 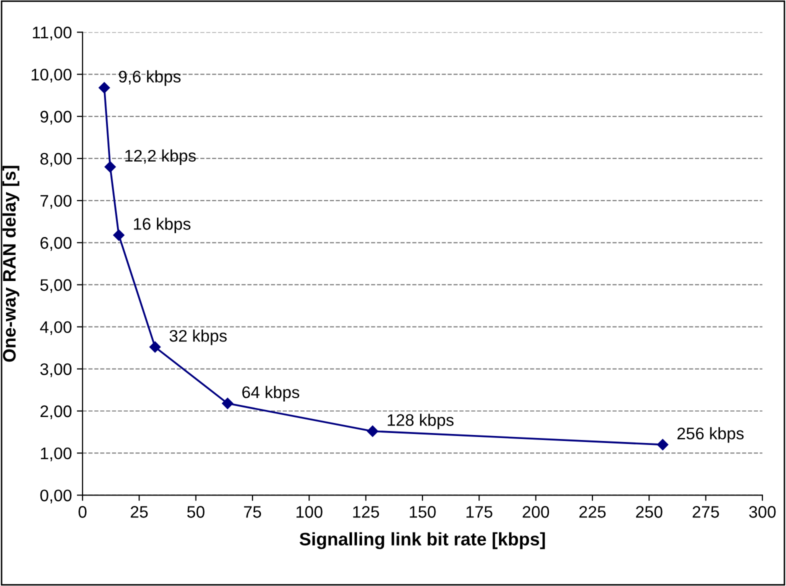 I want to click on x-tick-label: 200, so click(x=536, y=512).